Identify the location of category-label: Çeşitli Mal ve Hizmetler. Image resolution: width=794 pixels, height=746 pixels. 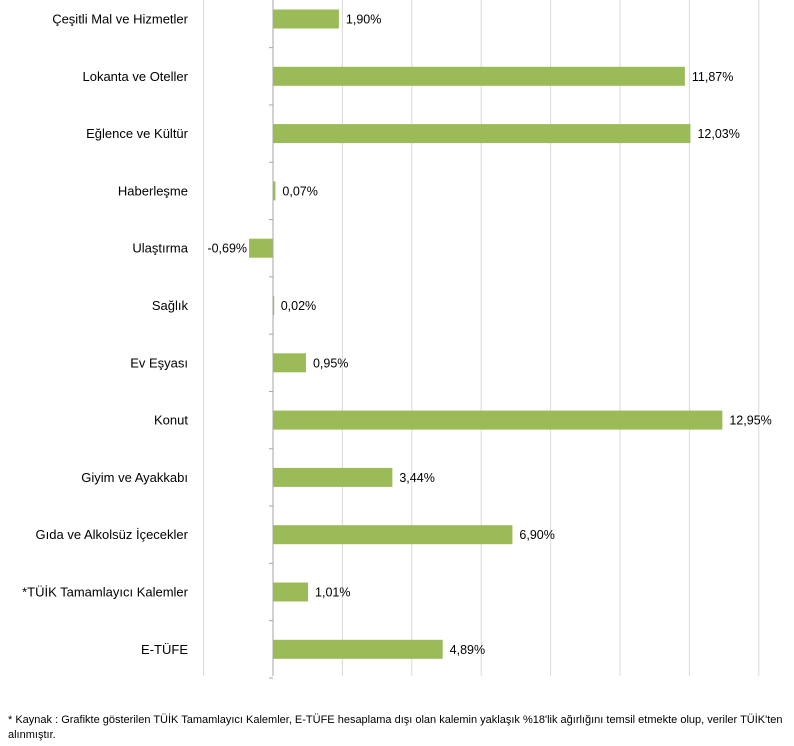
(120, 19).